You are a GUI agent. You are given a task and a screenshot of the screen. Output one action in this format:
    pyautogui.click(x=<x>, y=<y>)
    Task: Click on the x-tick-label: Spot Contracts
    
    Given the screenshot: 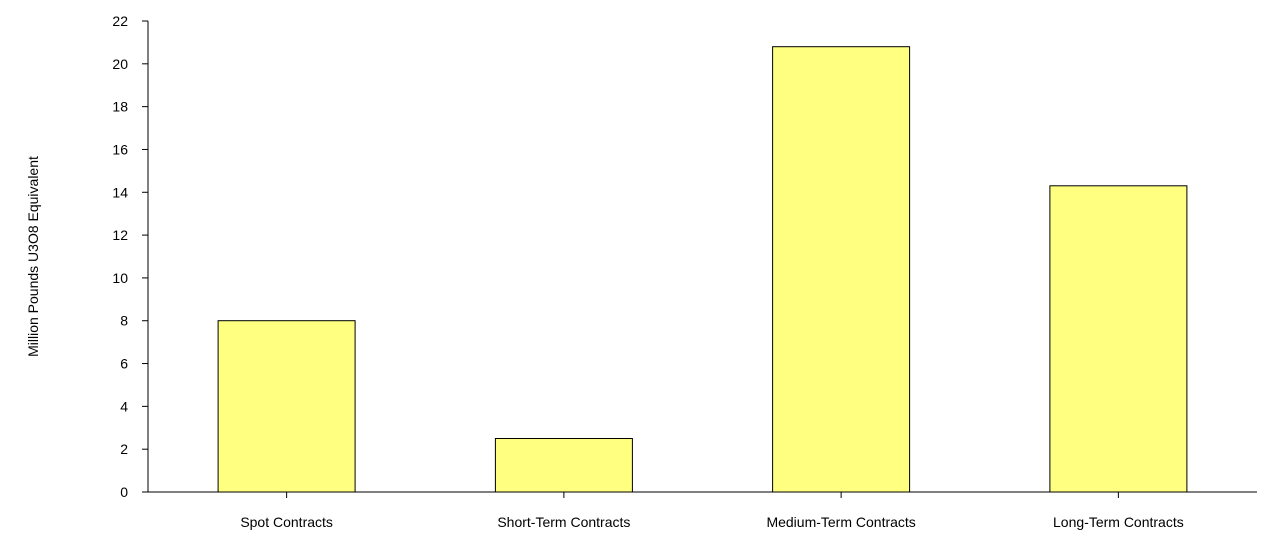 What is the action you would take?
    pyautogui.click(x=286, y=522)
    